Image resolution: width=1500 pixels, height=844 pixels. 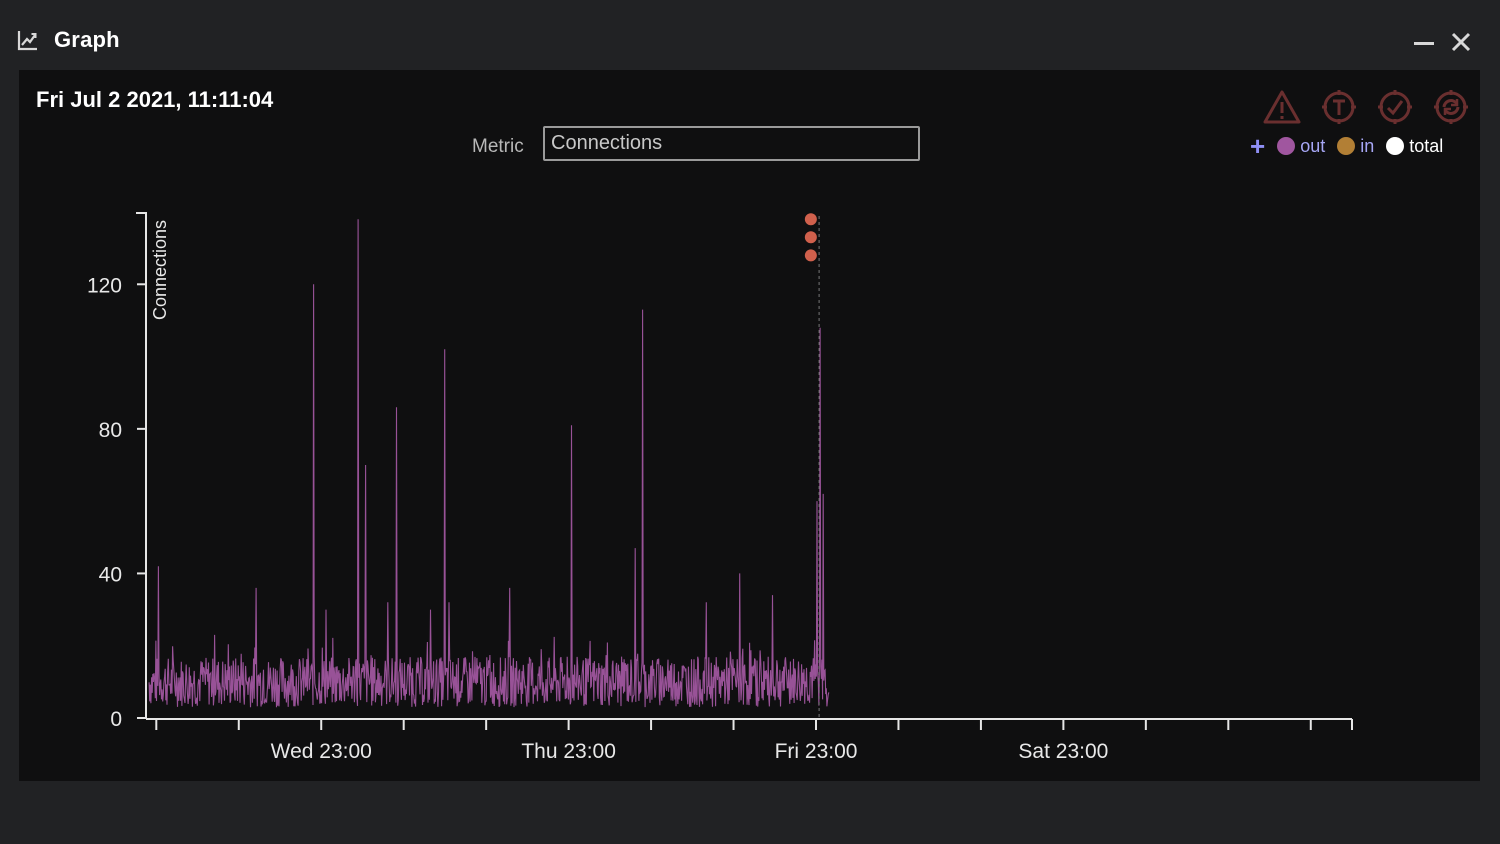 I want to click on legend-item-in: in, so click(x=1355, y=146).